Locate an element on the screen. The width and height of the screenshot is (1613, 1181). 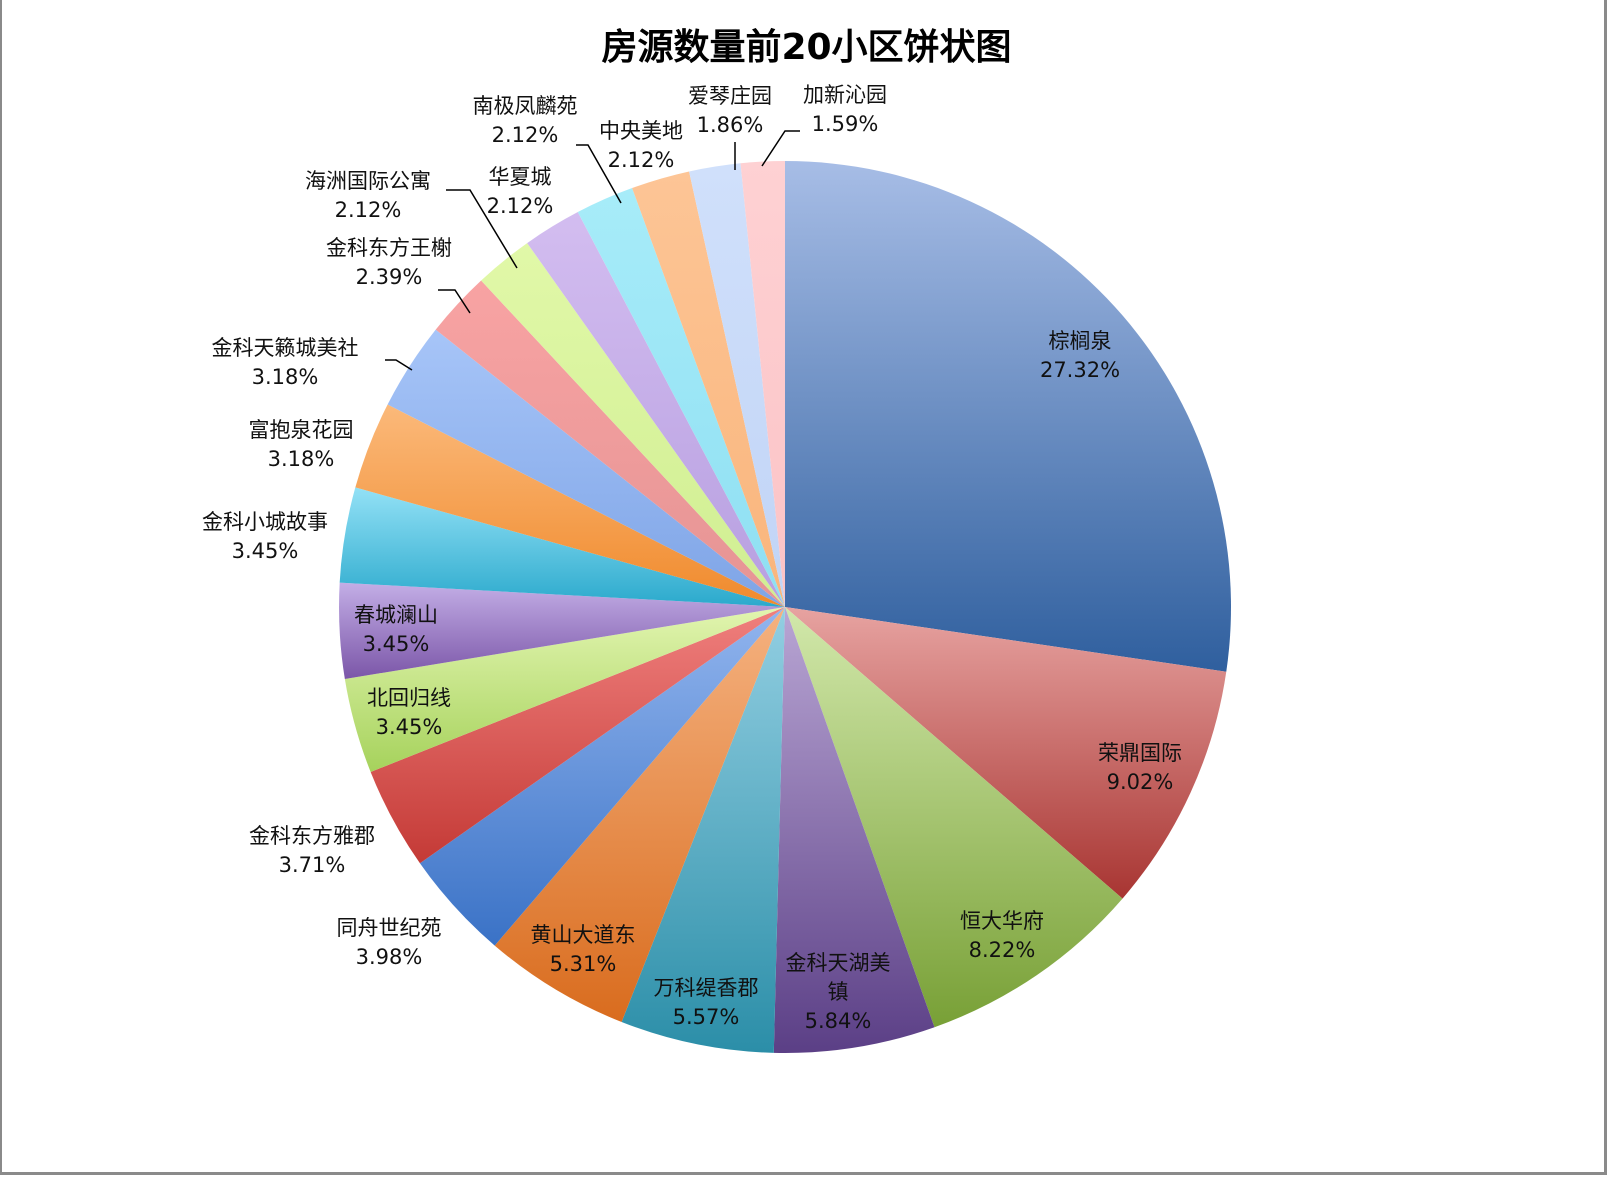
slice-label: 金科东方王榭 2.39% is located at coordinates (389, 262).